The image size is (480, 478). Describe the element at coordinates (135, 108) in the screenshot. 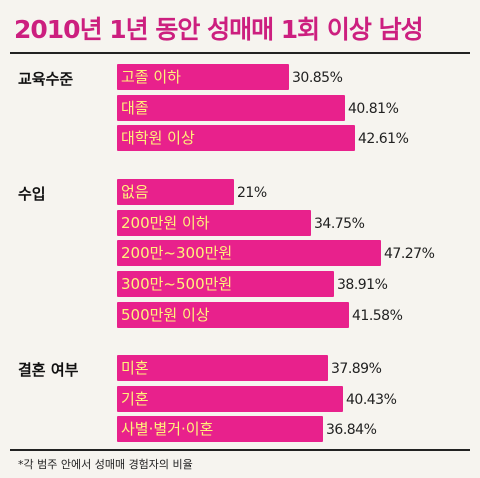

I see `bar-category-label: 대졸` at that location.